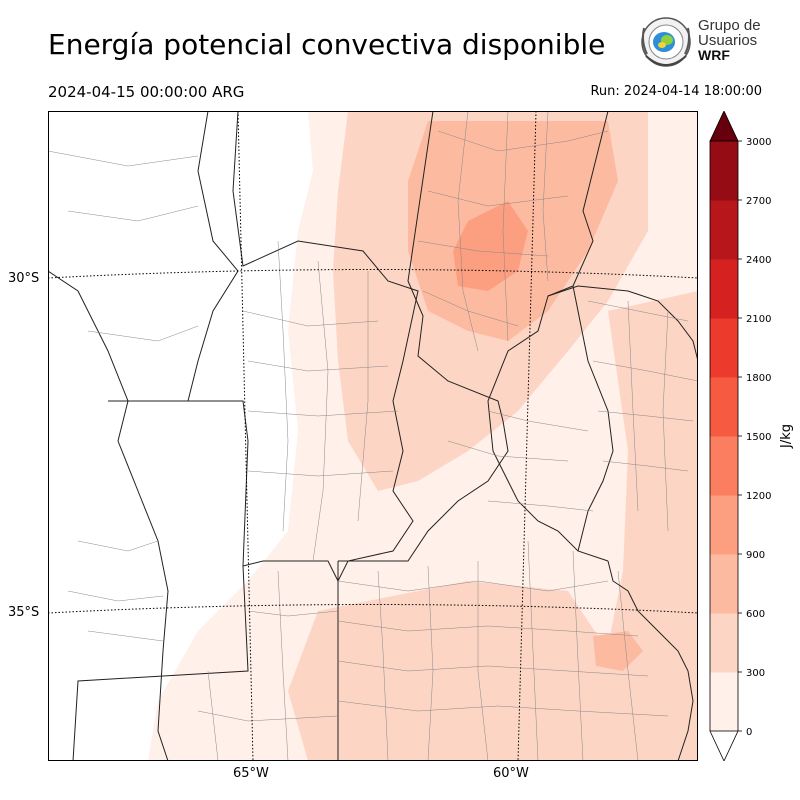 Image resolution: width=800 pixels, height=800 pixels. What do you see at coordinates (511, 773) in the screenshot?
I see `lon-label-60w: 60°W` at bounding box center [511, 773].